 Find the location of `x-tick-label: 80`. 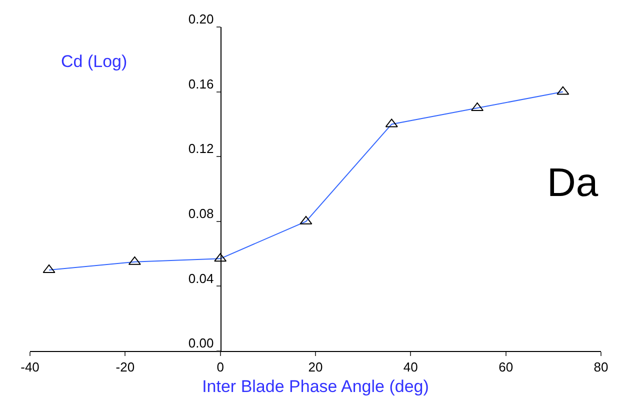

x-tick-label: 80 is located at coordinates (601, 367).